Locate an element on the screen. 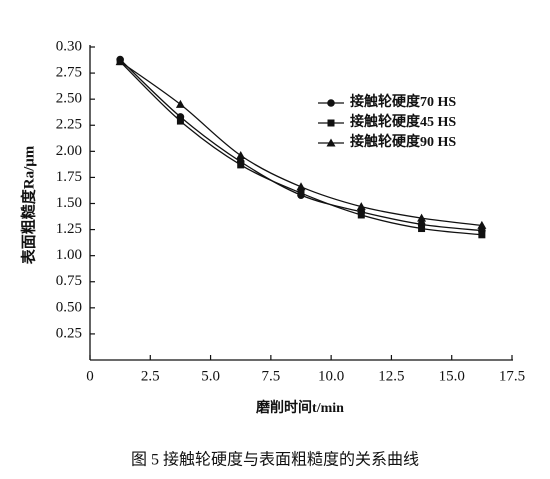 Image resolution: width=550 pixels, height=479 pixels. figure-caption: 图 5 接触轮硬度与表面粗糙度的关系曲线 is located at coordinates (275, 460).